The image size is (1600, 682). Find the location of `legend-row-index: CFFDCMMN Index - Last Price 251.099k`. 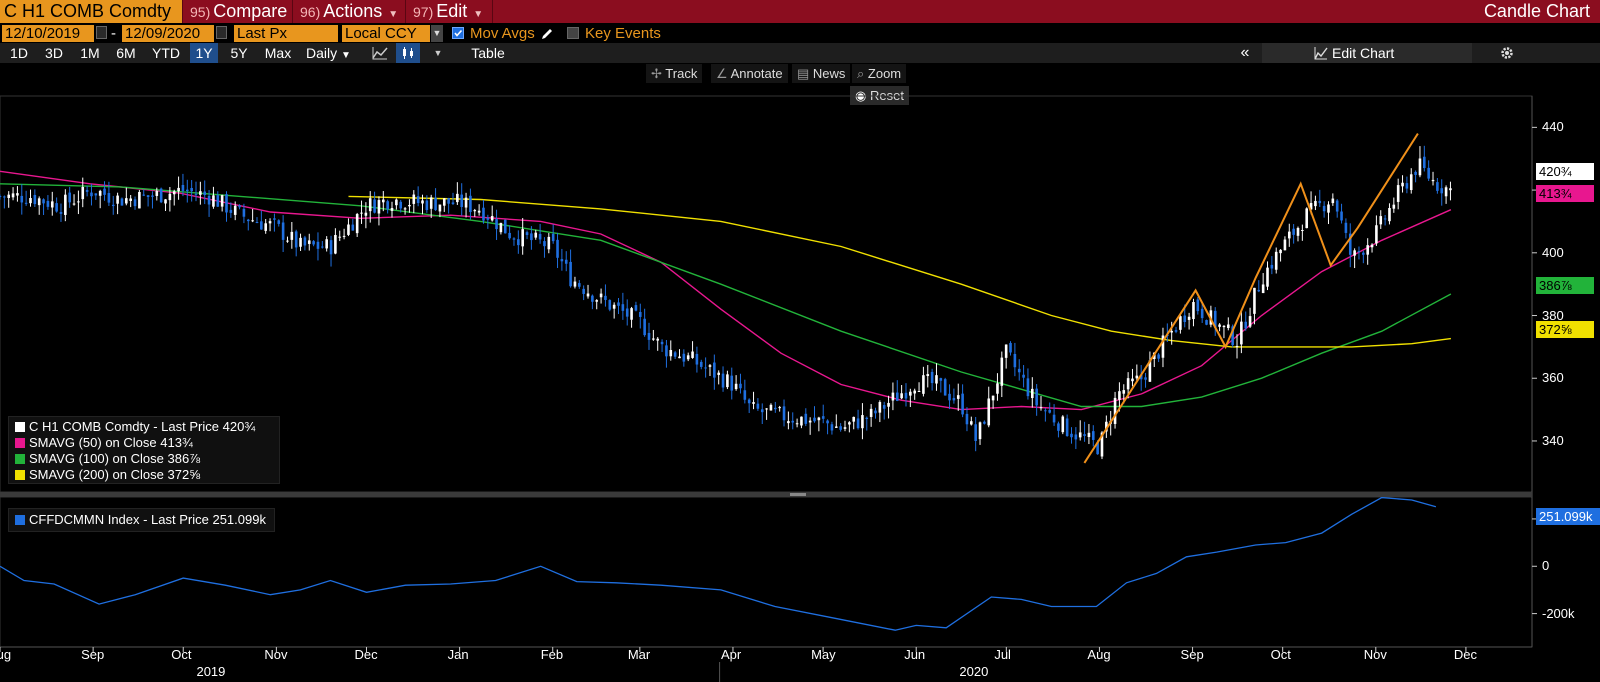

legend-row-index: CFFDCMMN Index - Last Price 251.099k is located at coordinates (140, 519).